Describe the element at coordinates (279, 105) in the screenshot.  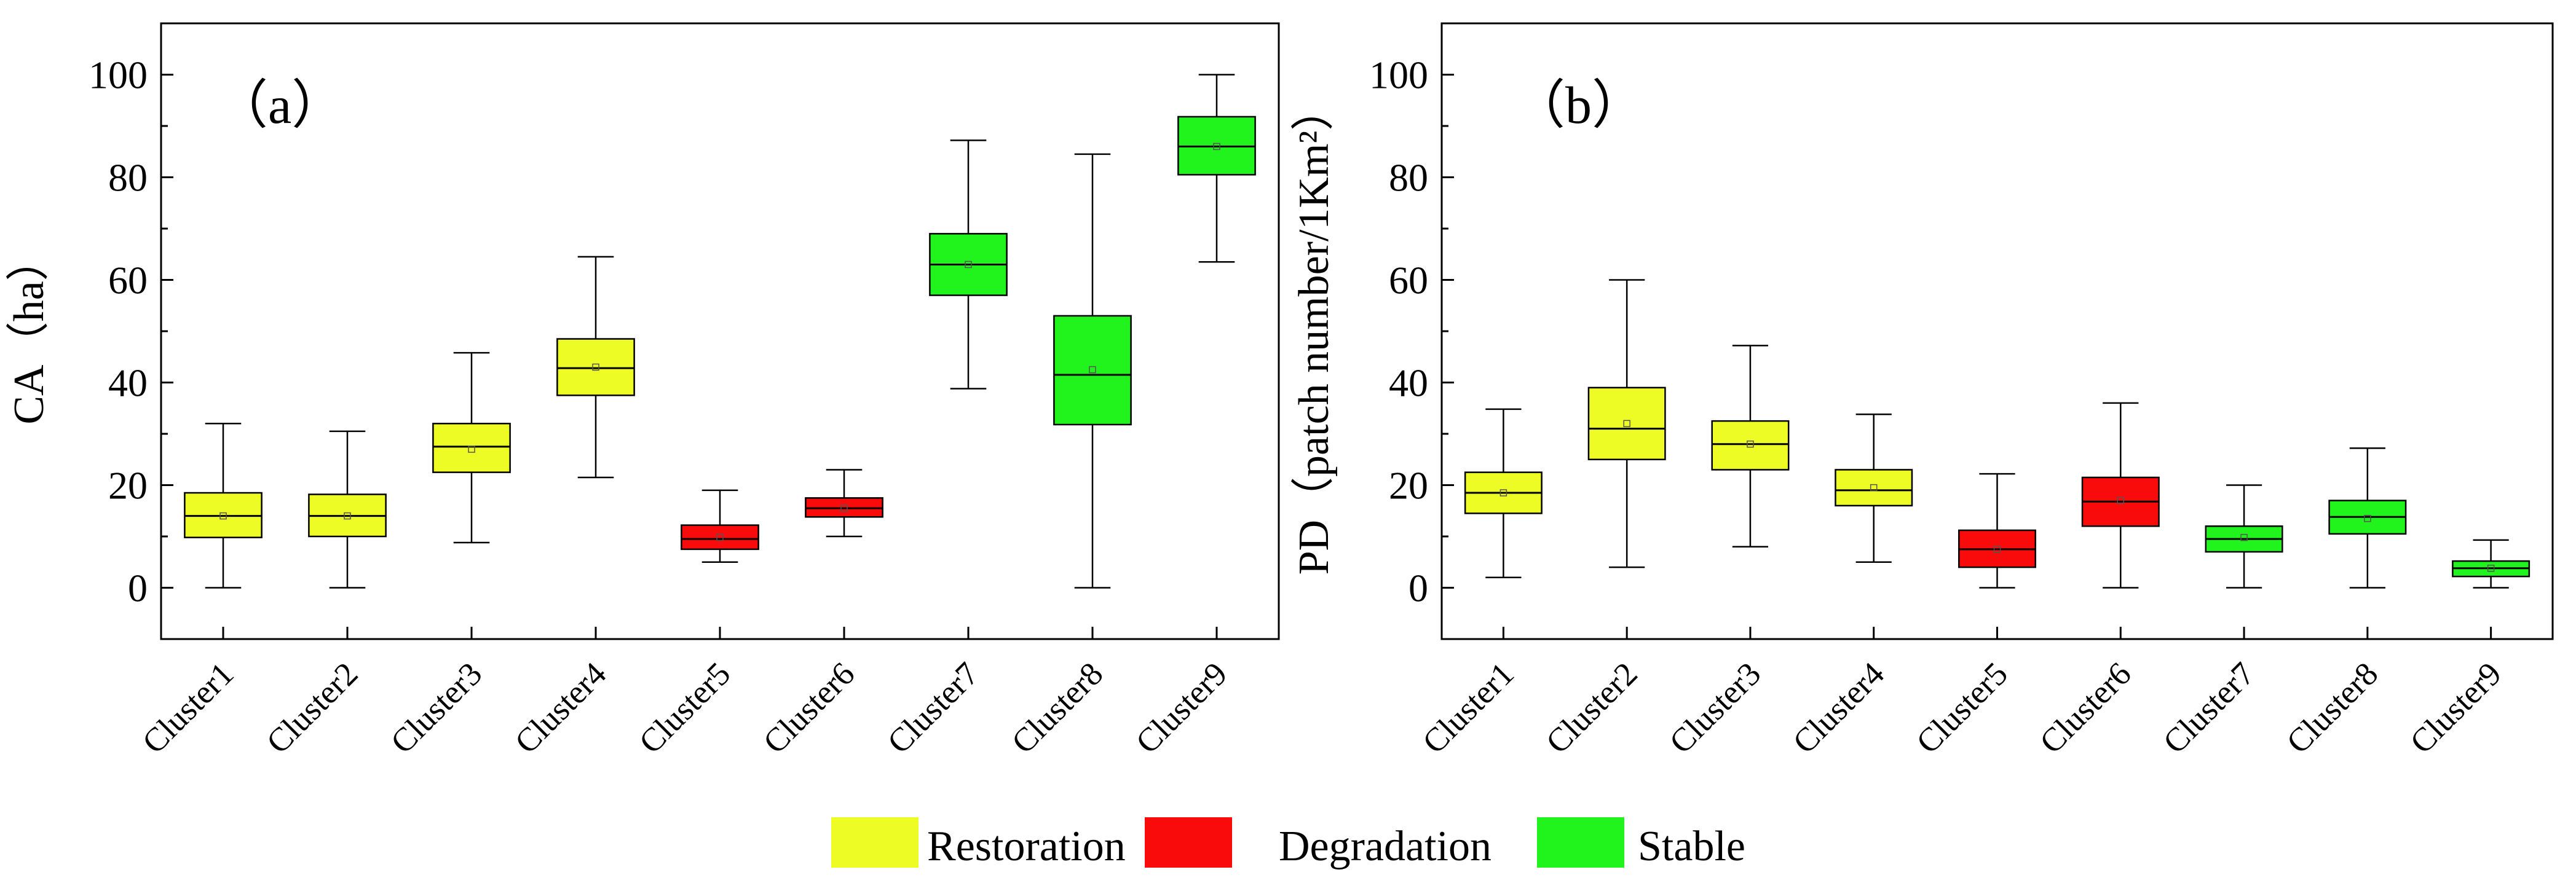
I see `panel-label: （a）` at that location.